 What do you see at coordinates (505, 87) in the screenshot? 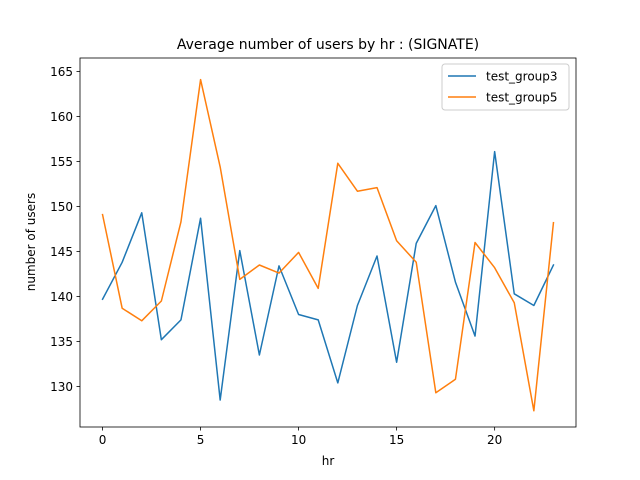
I see `legend: test_group3 test_group5` at bounding box center [505, 87].